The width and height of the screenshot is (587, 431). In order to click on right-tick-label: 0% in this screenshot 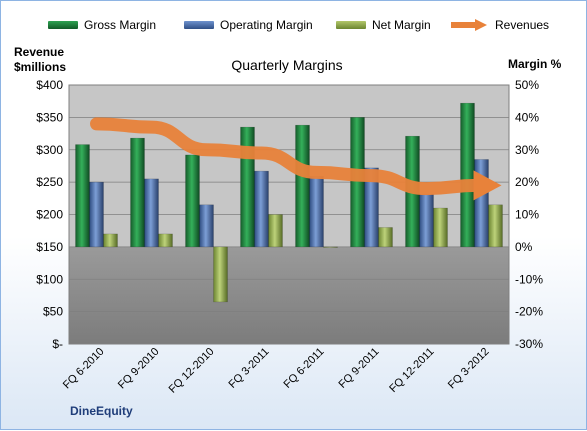, I will do `click(524, 247)`.